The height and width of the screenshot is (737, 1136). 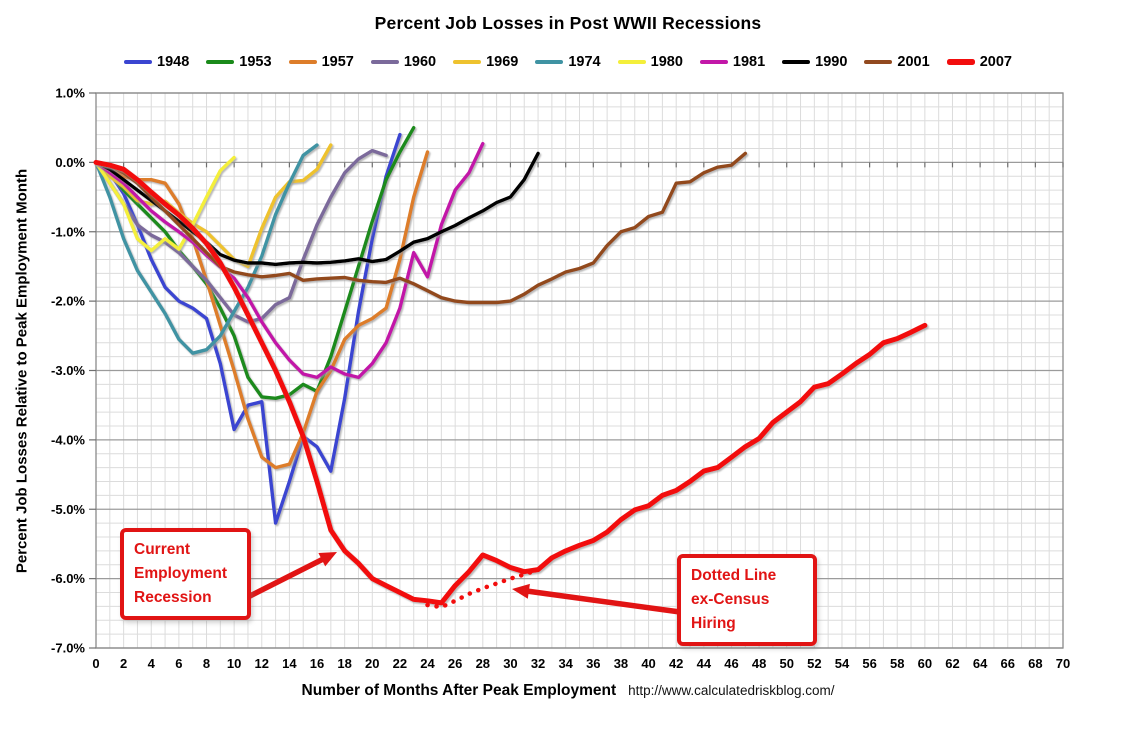 I want to click on legend-swatch-1980, so click(x=631, y=62).